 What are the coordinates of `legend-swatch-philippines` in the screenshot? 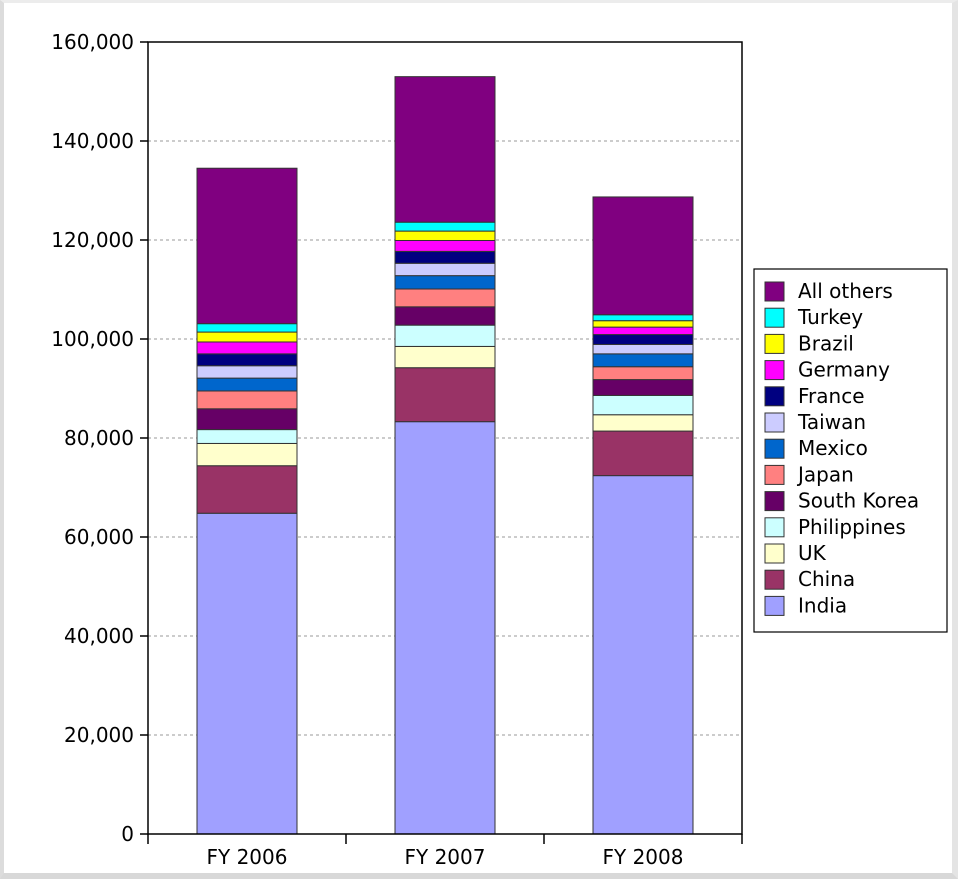 It's located at (774, 527).